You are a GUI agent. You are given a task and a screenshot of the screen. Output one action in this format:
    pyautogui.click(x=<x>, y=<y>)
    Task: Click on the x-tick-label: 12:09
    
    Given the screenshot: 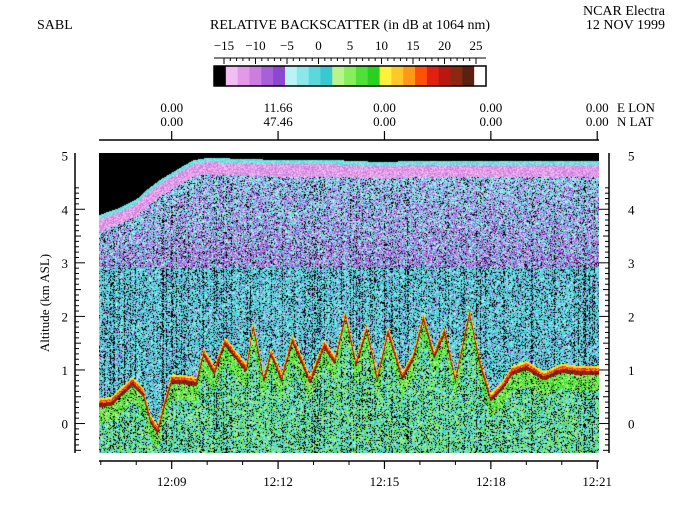 What is the action you would take?
    pyautogui.click(x=172, y=481)
    